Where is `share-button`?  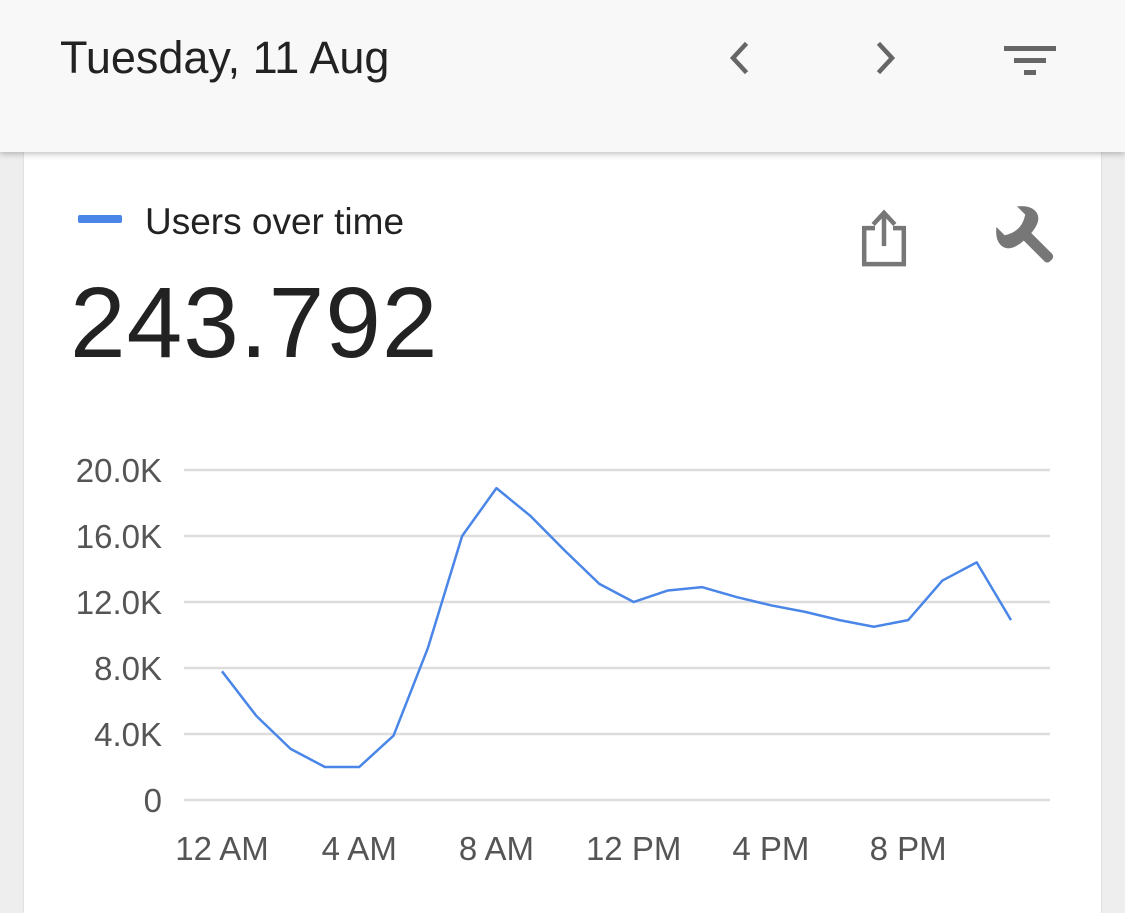 share-button is located at coordinates (884, 238).